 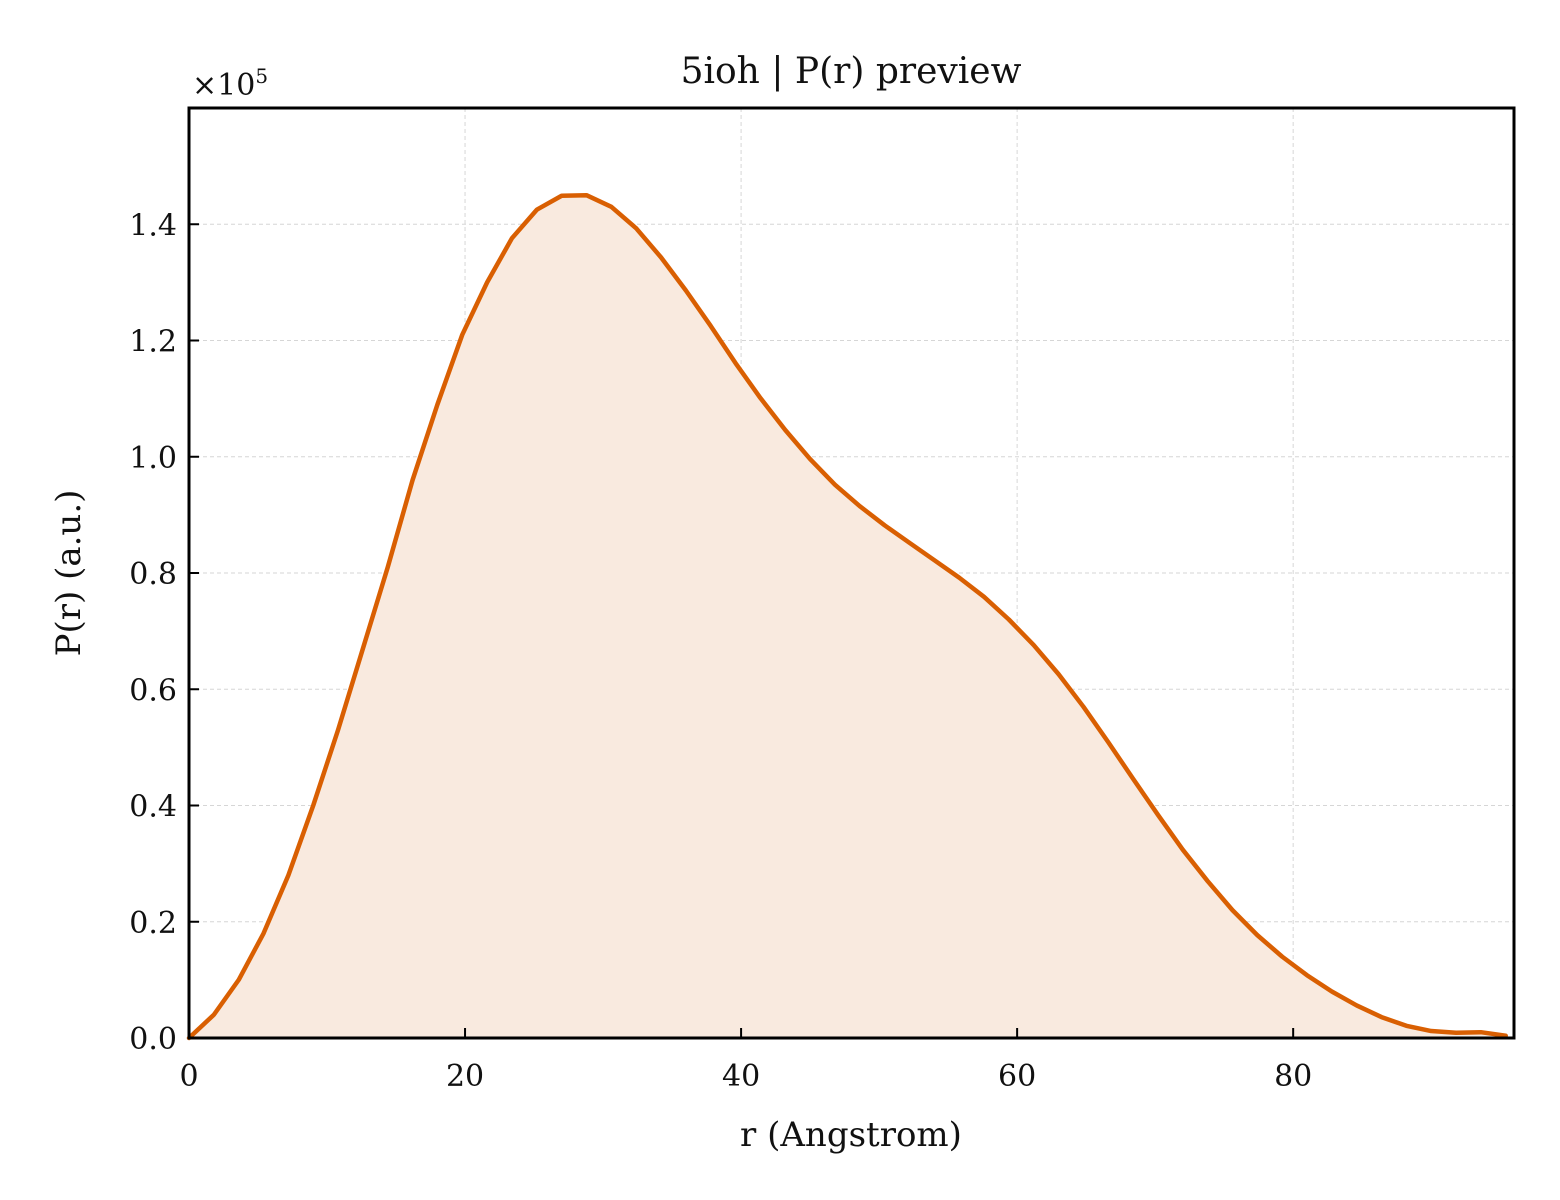 What do you see at coordinates (153, 458) in the screenshot?
I see `y-tick-label: 1.0` at bounding box center [153, 458].